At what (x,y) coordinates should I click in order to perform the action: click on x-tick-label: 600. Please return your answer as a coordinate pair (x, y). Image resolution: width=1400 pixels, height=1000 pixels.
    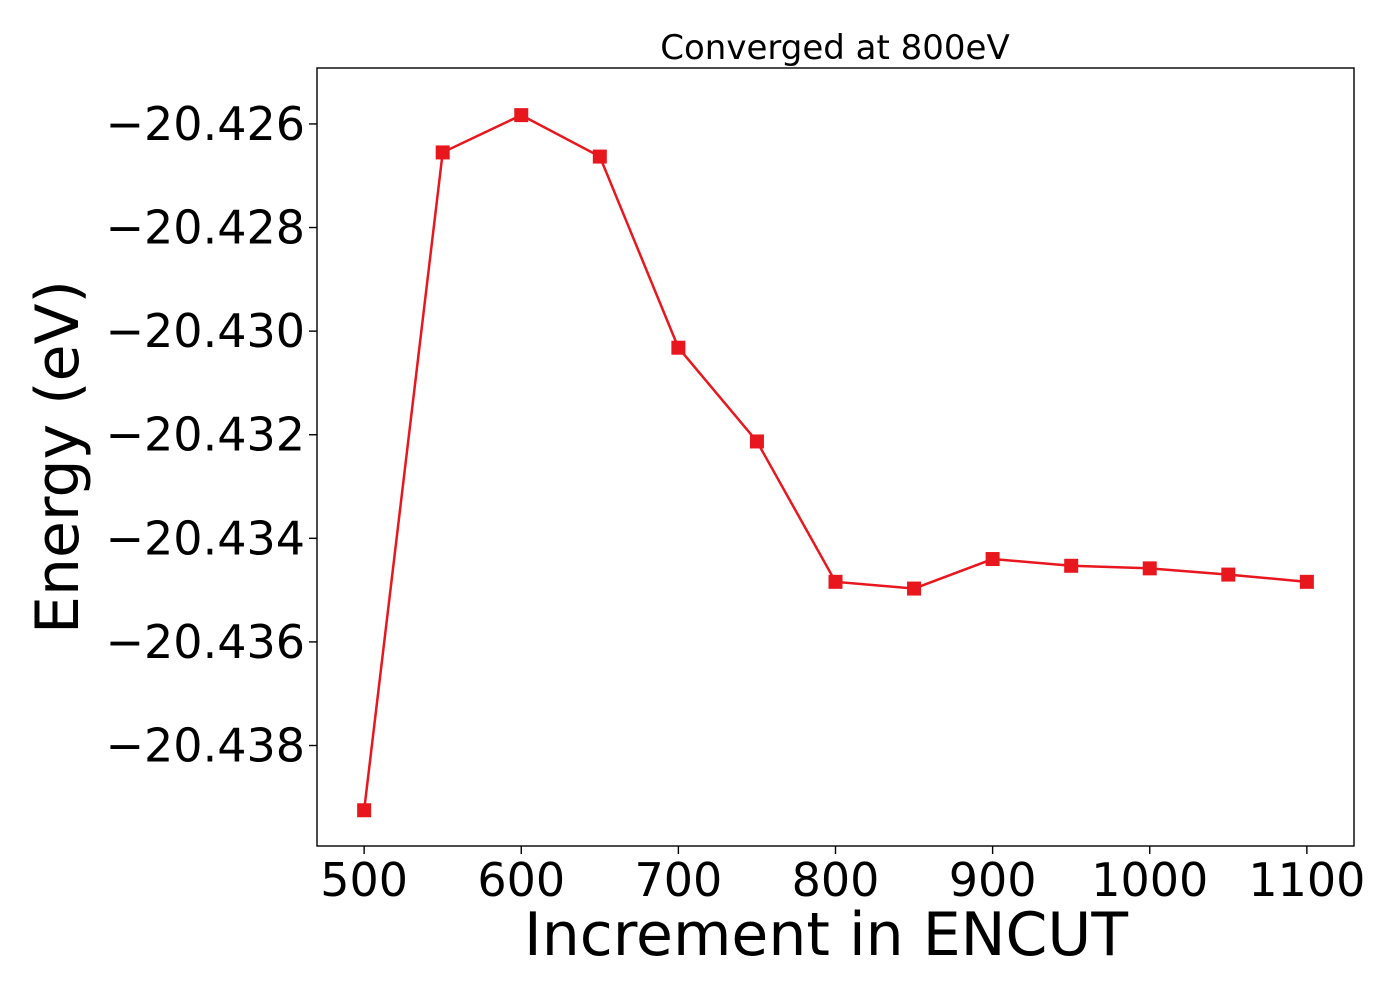
    Looking at the image, I should click on (521, 880).